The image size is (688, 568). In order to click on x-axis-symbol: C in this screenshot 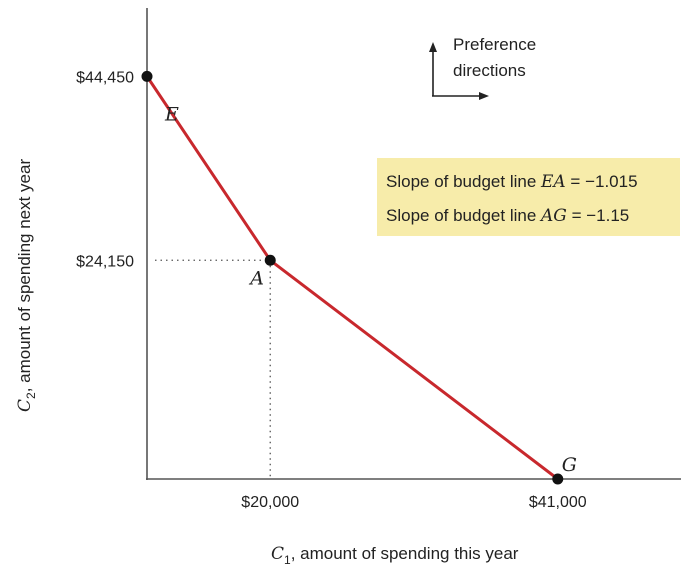, I will do `click(277, 554)`.